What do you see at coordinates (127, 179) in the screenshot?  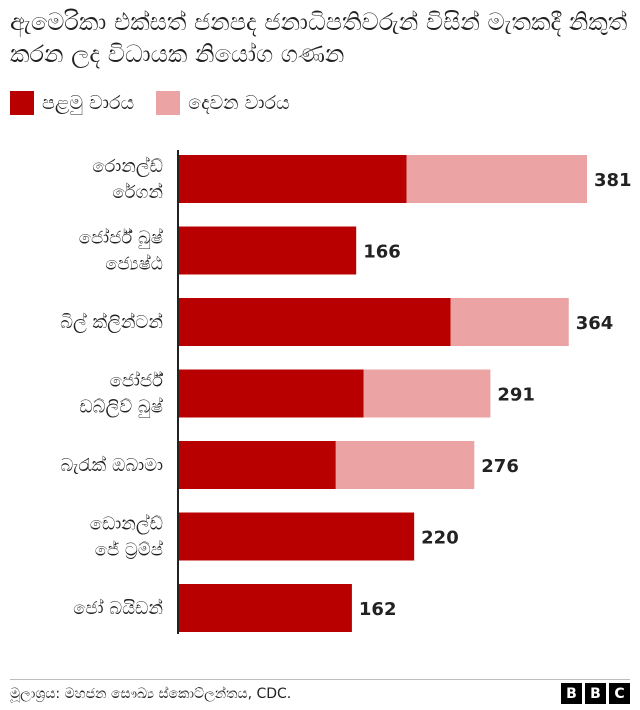 I see `category-label: රොනල්ඩ් රේගන්` at bounding box center [127, 179].